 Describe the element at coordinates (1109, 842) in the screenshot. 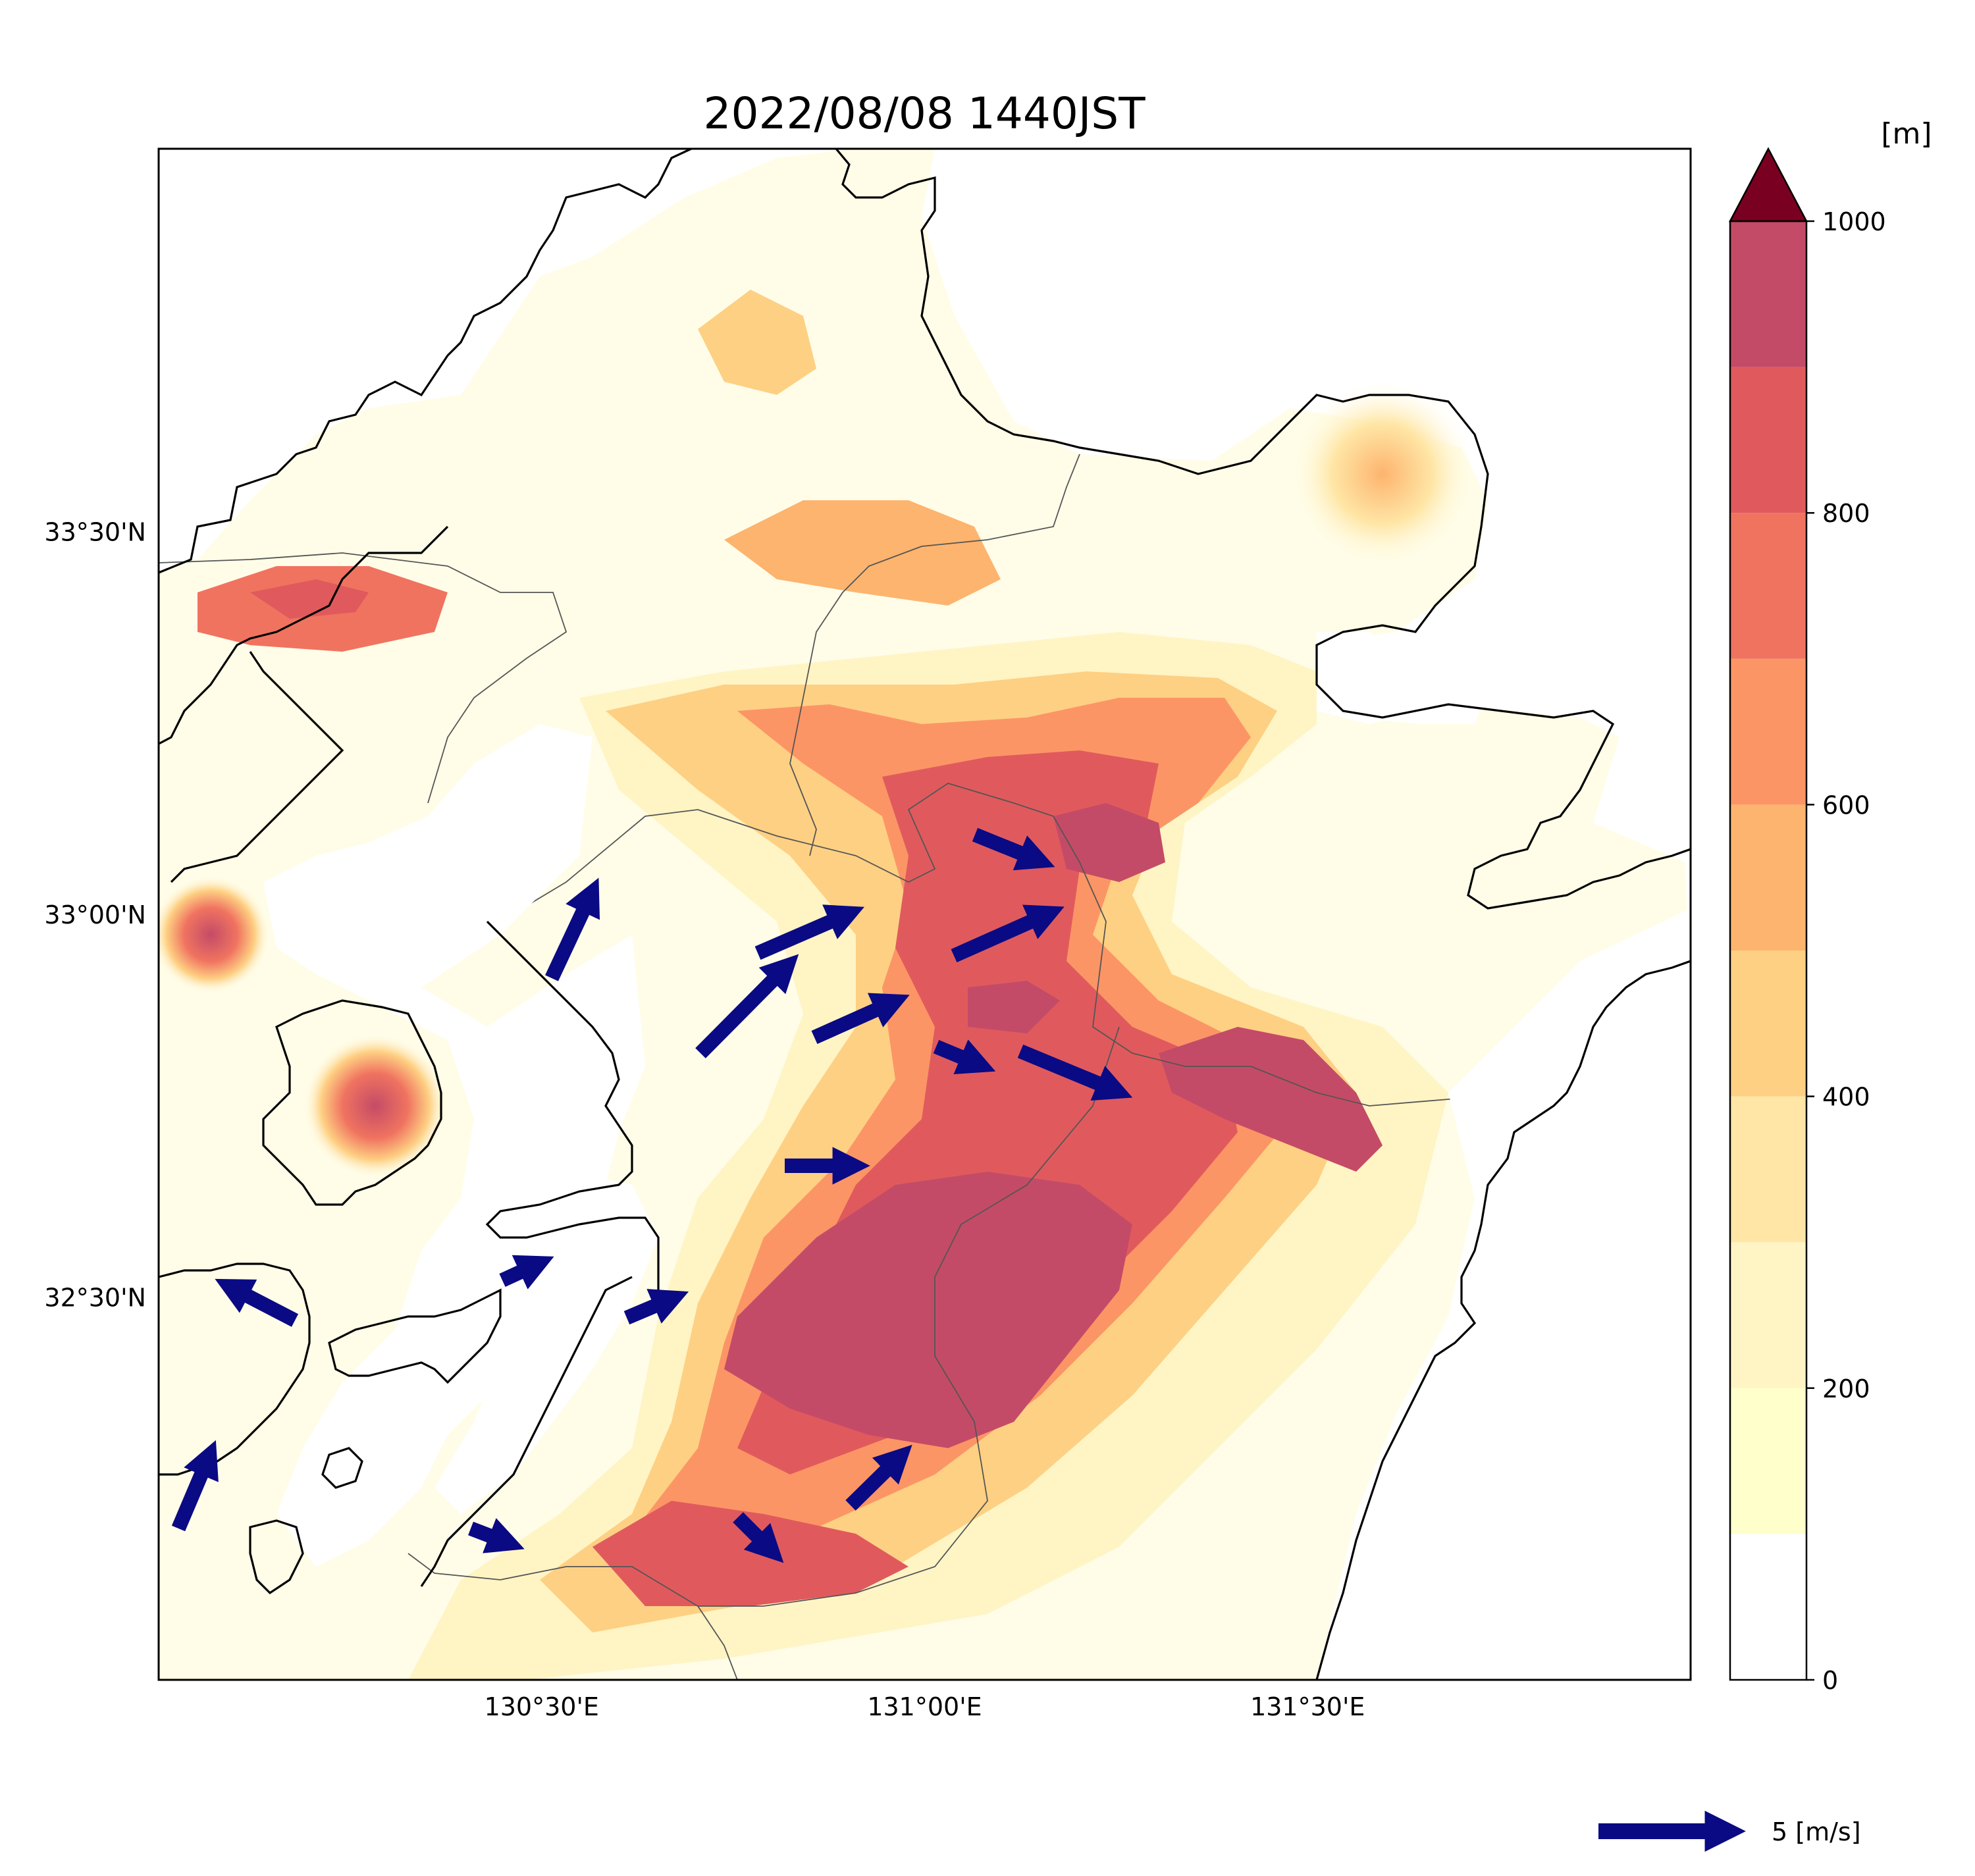

I see `terrain-peak-aso` at that location.